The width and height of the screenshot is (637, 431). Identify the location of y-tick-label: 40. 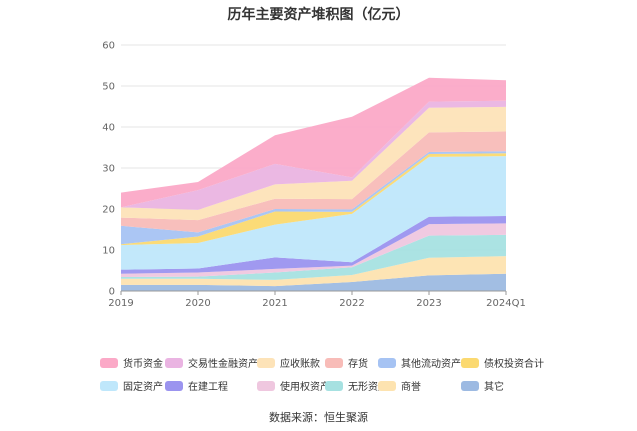
(108, 128).